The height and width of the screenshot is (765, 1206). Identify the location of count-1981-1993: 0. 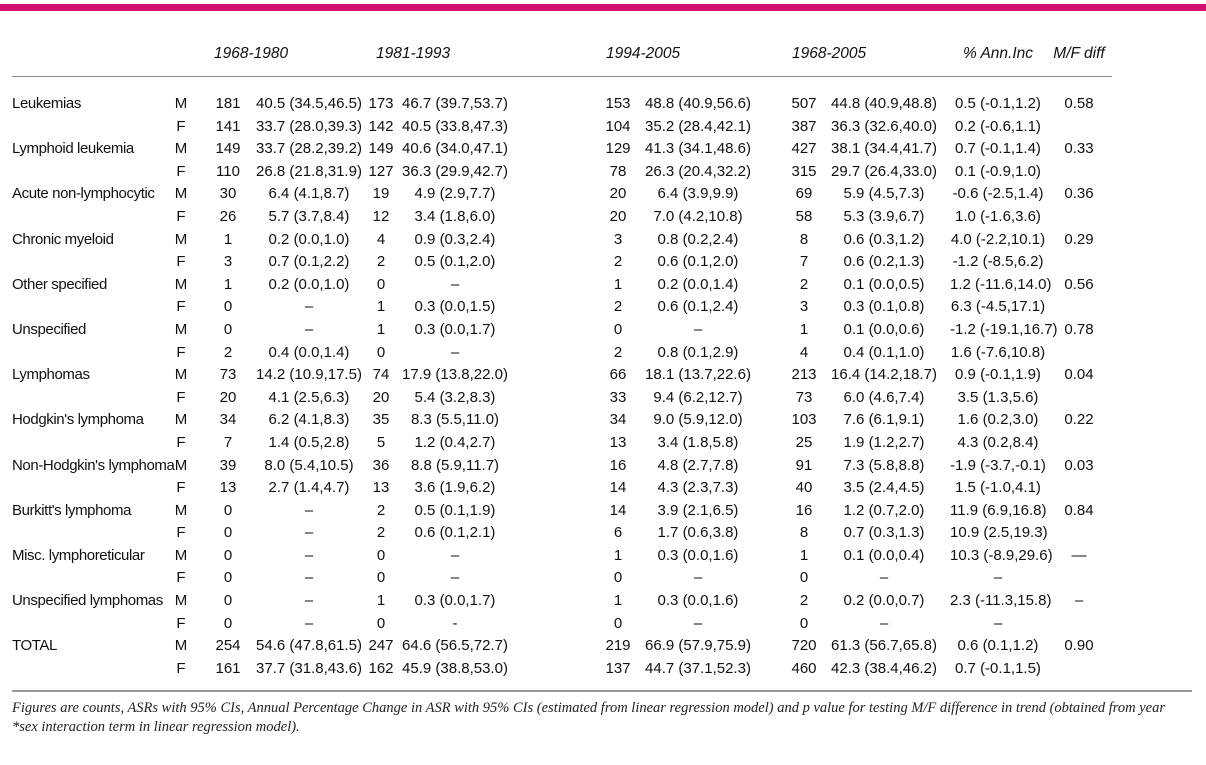
(381, 623).